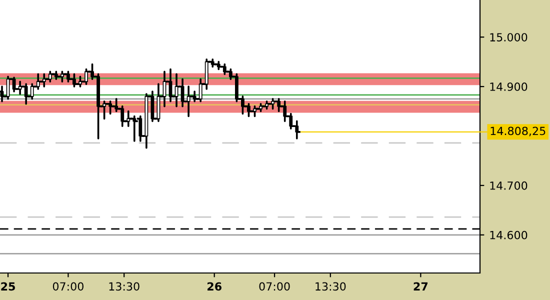 The image size is (550, 300). I want to click on y-tick-label: 15.000, so click(509, 37).